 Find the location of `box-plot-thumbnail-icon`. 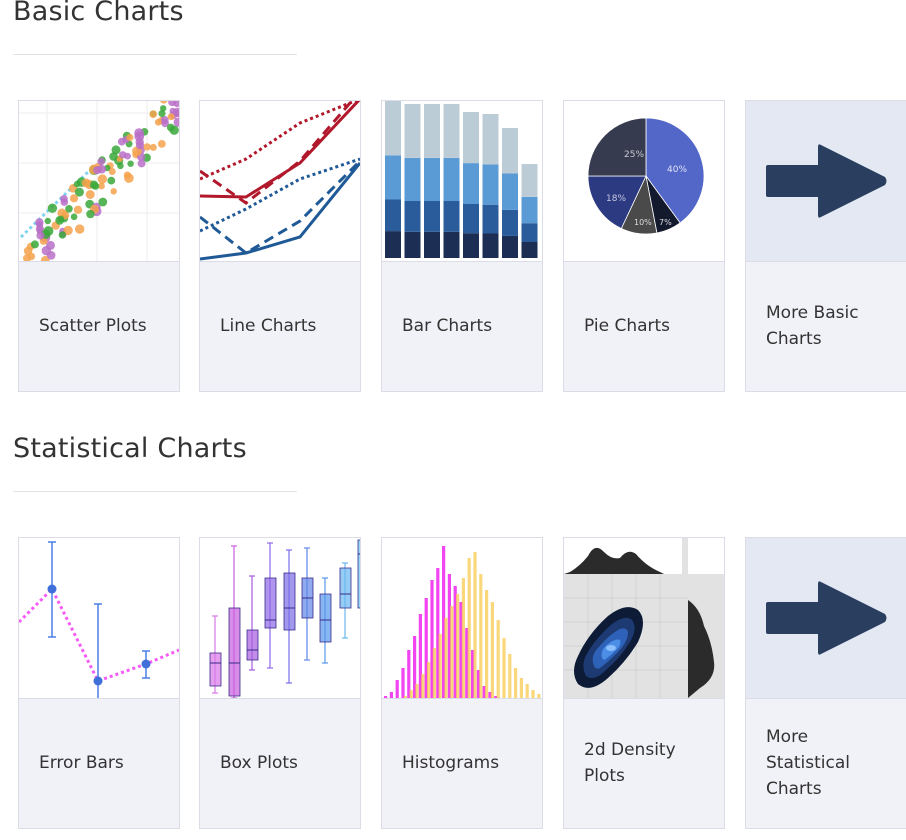

box-plot-thumbnail-icon is located at coordinates (280, 618).